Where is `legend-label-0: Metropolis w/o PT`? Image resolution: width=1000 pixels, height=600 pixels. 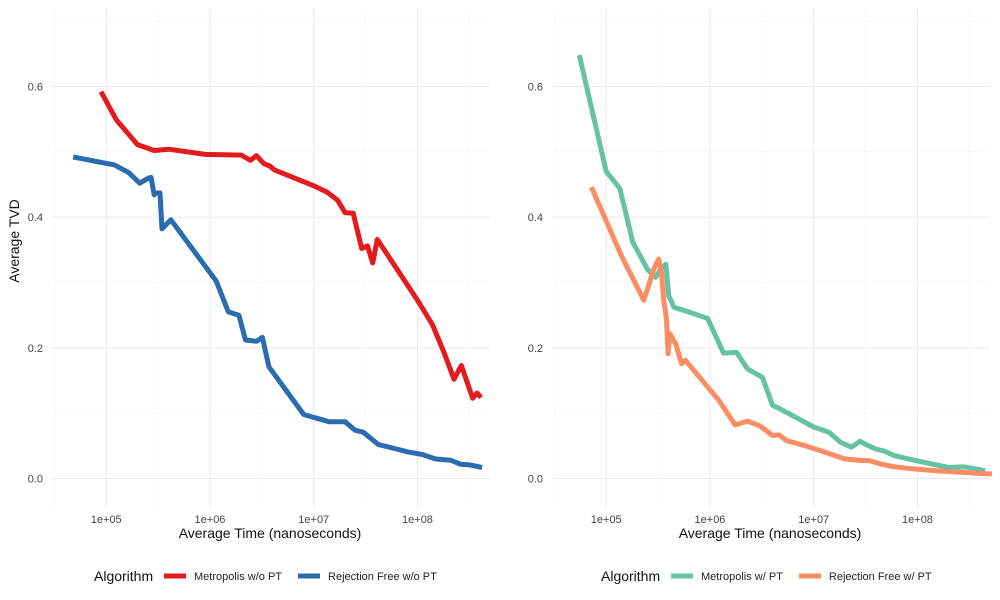
legend-label-0: Metropolis w/o PT is located at coordinates (238, 577).